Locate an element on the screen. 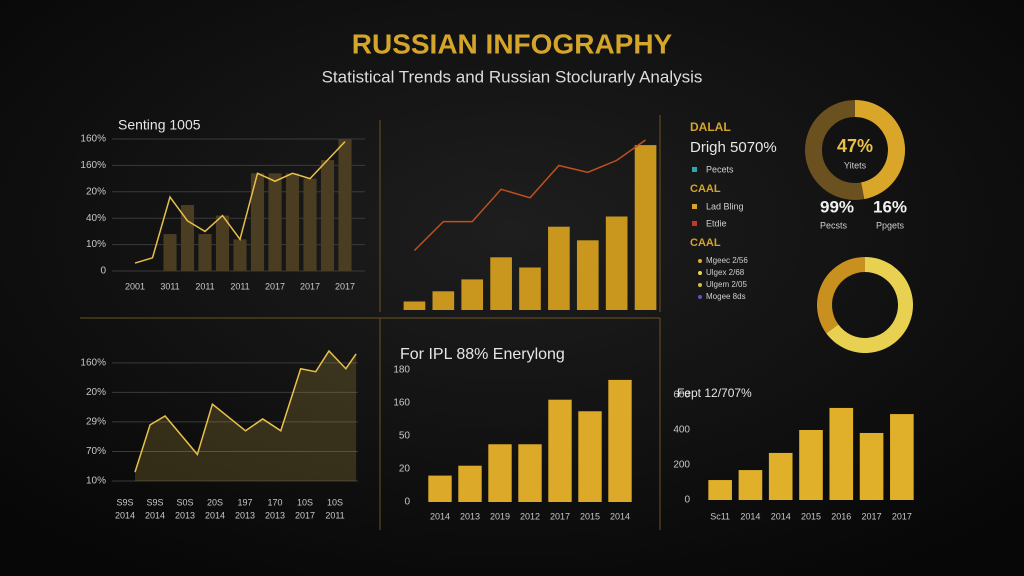 The image size is (1024, 576). x-tick-label: 170 is located at coordinates (274, 502).